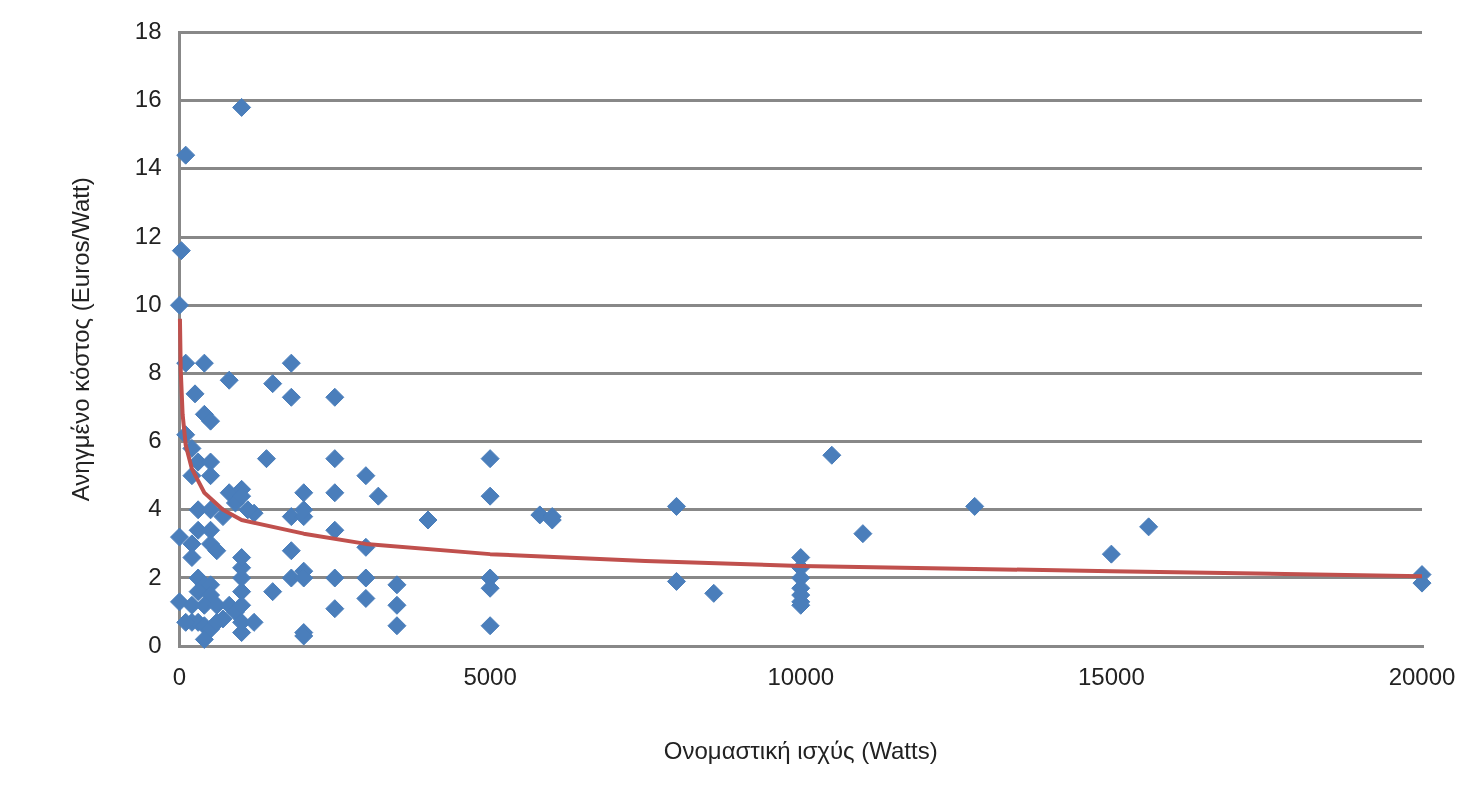 Image resolution: width=1472 pixels, height=785 pixels. I want to click on x-tick-label: 15000, so click(1111, 676).